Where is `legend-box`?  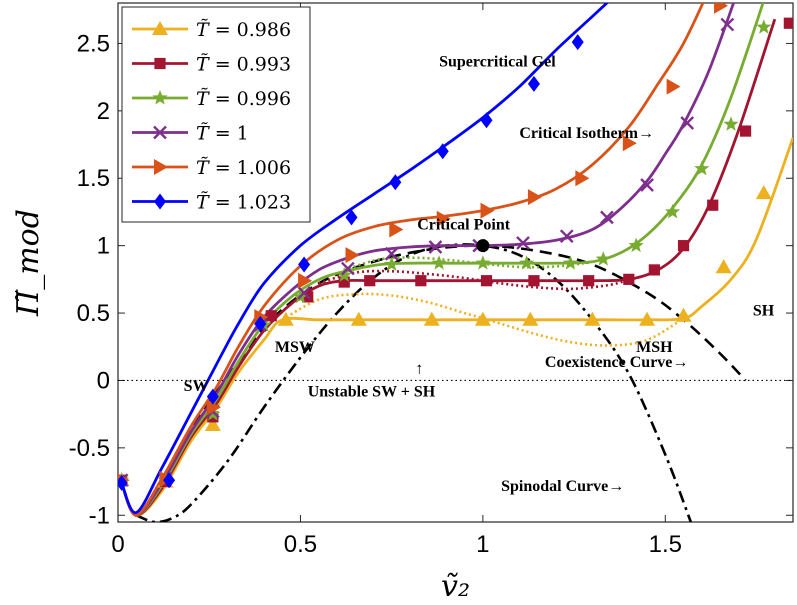
legend-box is located at coordinates (216, 114).